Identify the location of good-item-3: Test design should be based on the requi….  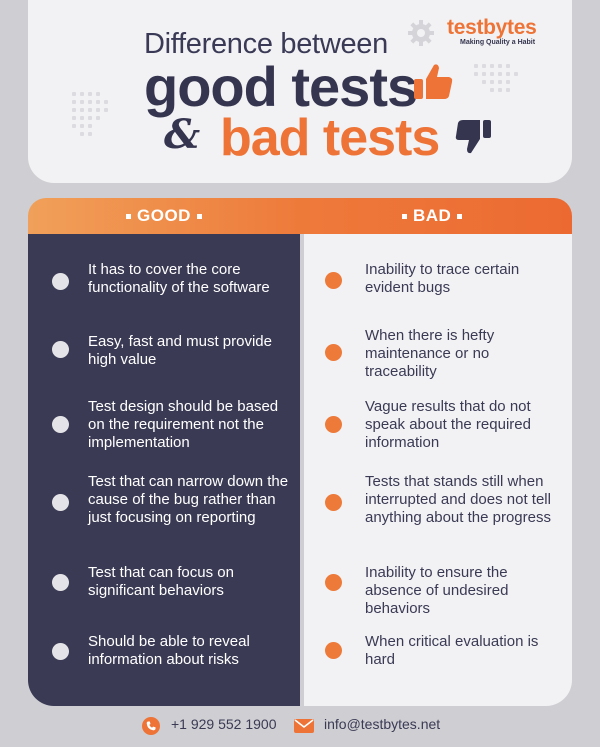
(183, 424).